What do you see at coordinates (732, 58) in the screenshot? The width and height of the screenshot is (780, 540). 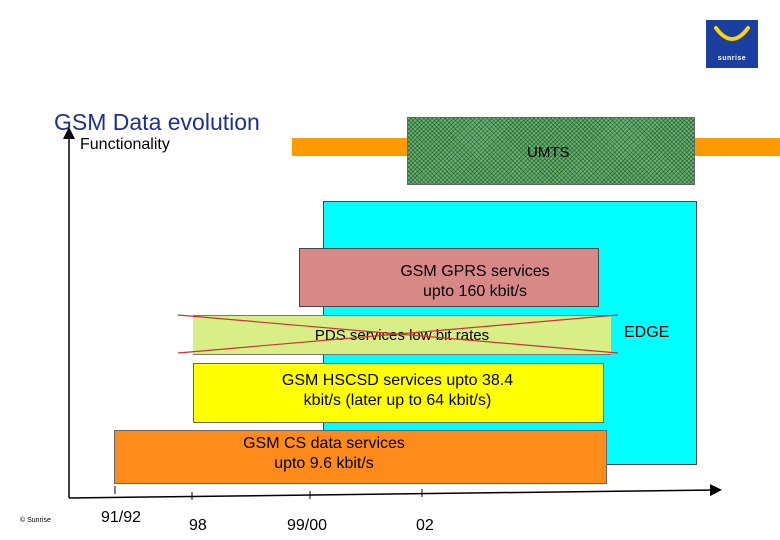 I see `logo-text: sunrise` at bounding box center [732, 58].